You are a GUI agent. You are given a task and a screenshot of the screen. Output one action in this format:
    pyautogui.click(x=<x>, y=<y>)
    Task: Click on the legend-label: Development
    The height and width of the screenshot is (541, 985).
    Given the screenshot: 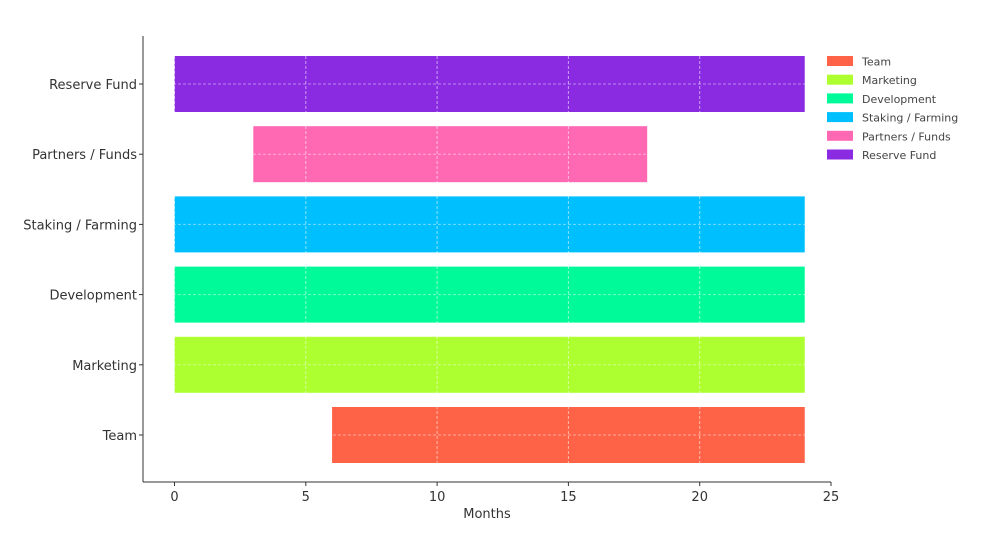 What is the action you would take?
    pyautogui.click(x=899, y=99)
    